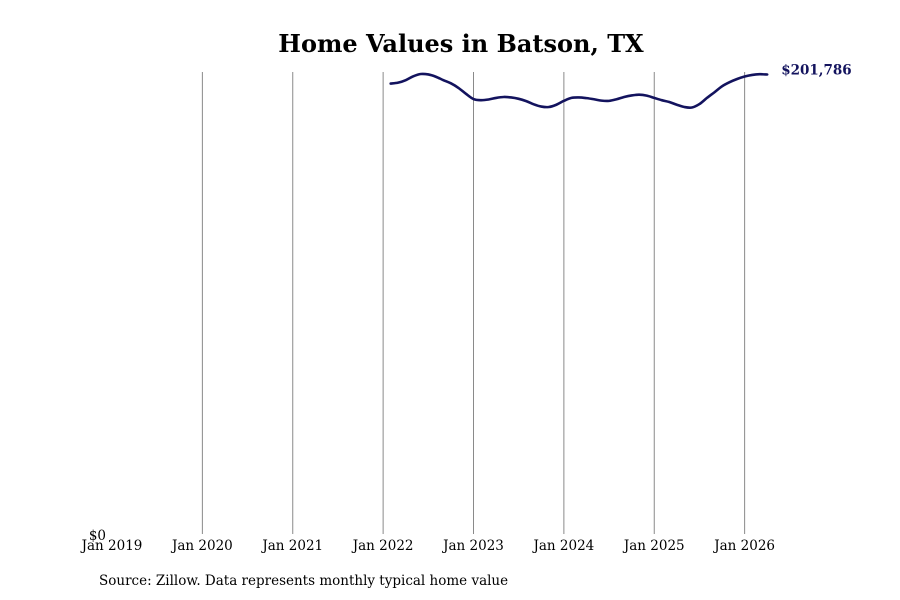 This screenshot has height=600, width=900. Describe the element at coordinates (472, 546) in the screenshot. I see `x-tick-label: Jan 2023` at that location.